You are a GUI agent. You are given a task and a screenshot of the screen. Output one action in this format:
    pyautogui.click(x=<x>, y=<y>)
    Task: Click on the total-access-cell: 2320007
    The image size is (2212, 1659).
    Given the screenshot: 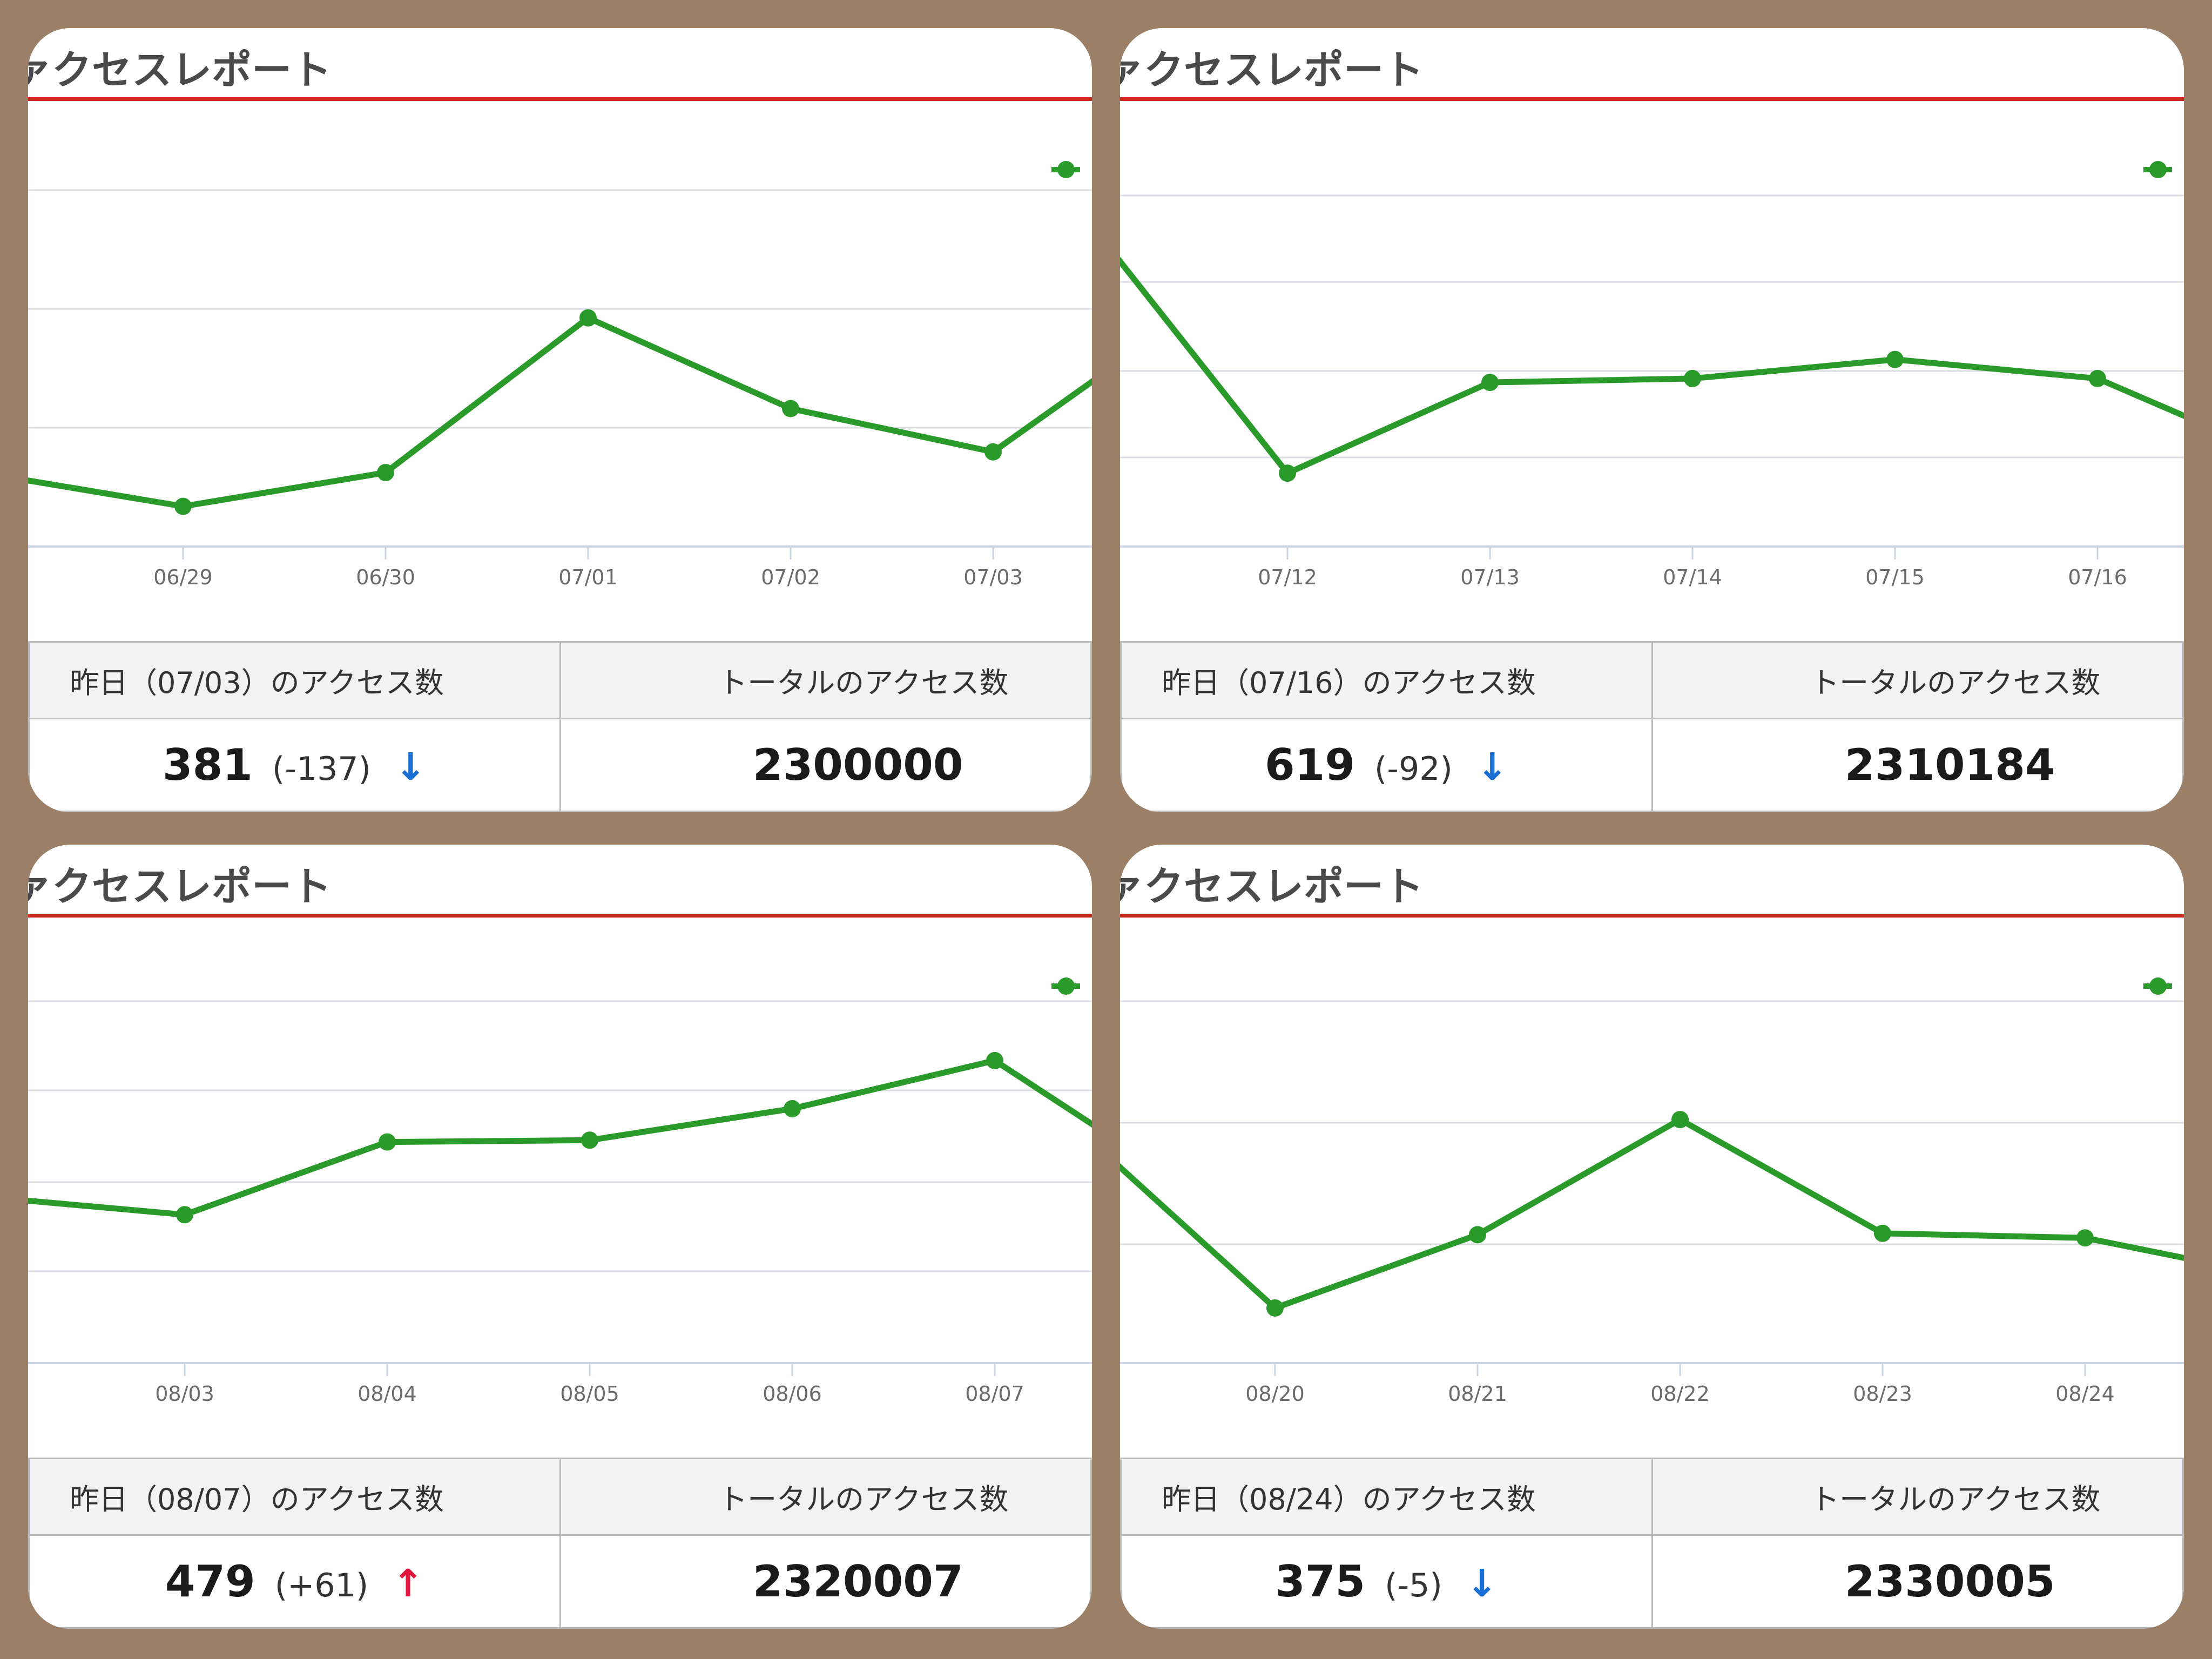 What is the action you would take?
    pyautogui.click(x=825, y=1581)
    